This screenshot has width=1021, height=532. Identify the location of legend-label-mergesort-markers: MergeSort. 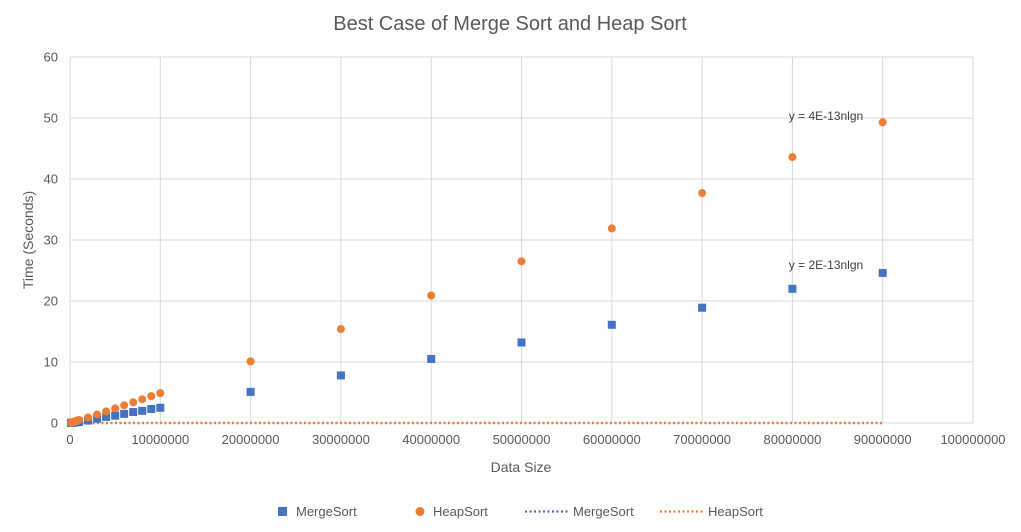
(326, 511).